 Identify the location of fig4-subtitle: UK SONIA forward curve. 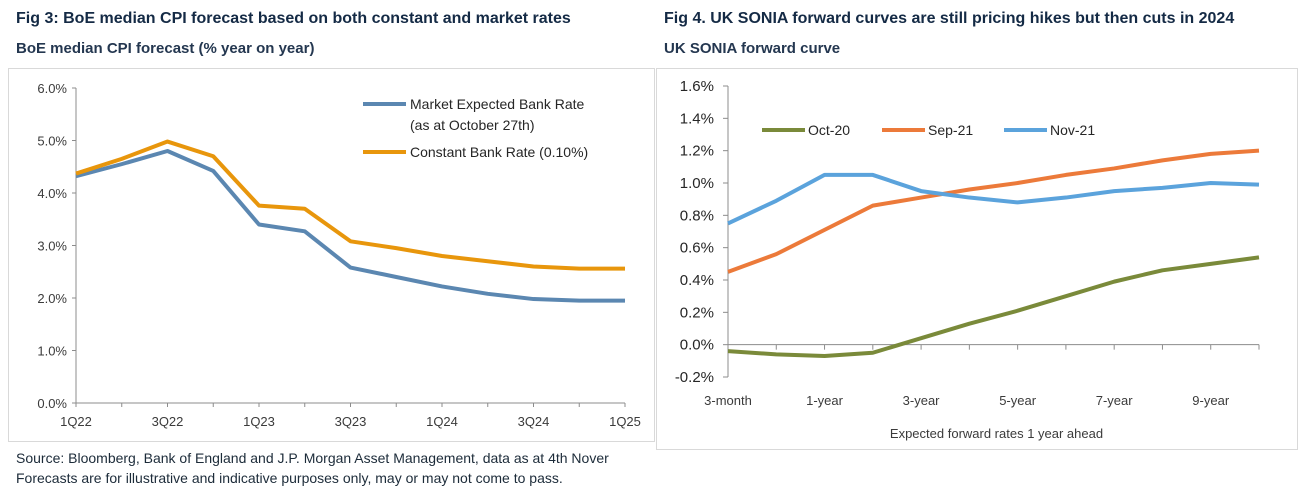
(752, 48).